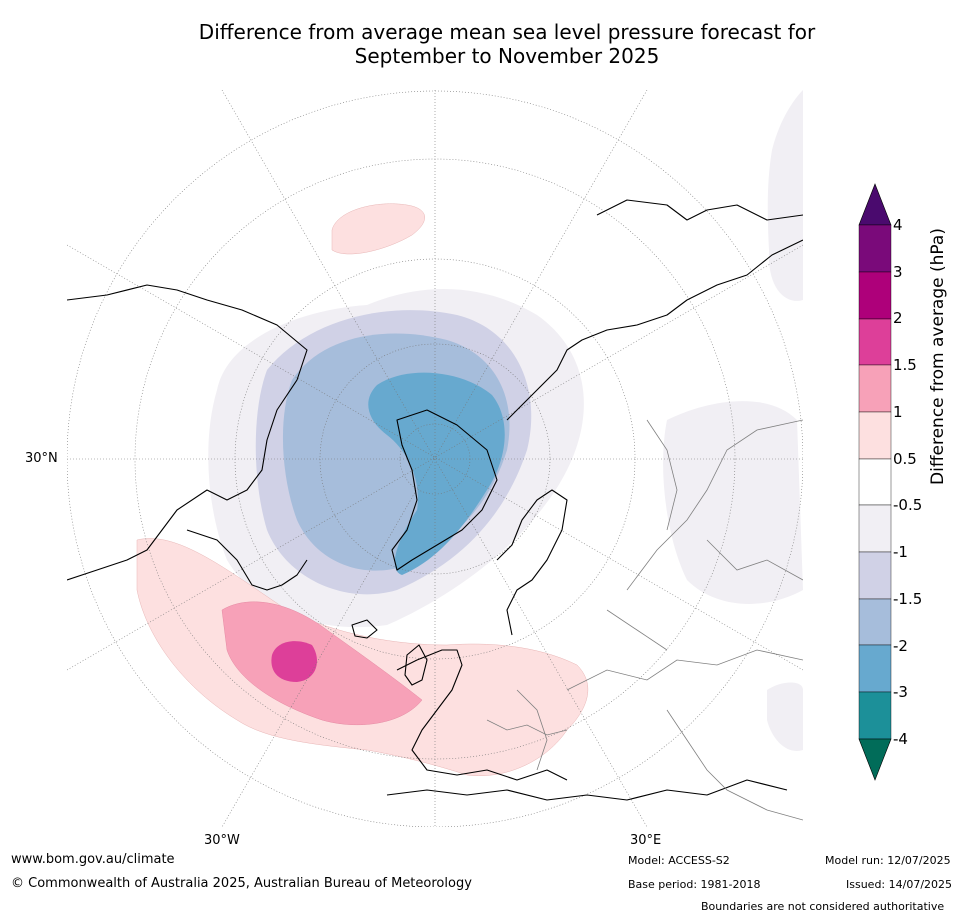 This screenshot has width=965, height=919. Describe the element at coordinates (898, 318) in the screenshot. I see `colorbar-tick-label: 2` at that location.